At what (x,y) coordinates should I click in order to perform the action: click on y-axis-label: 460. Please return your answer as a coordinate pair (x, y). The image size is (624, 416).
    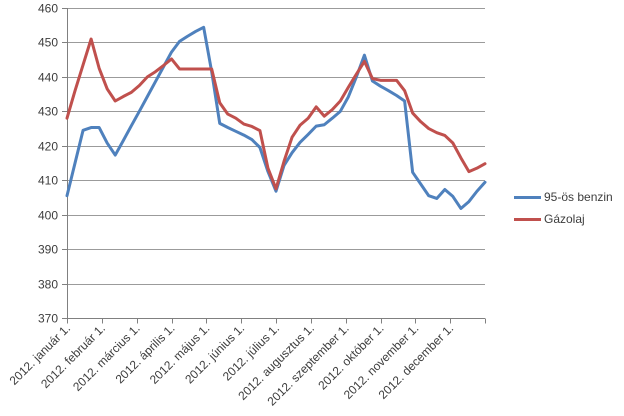
    Looking at the image, I should click on (48, 9).